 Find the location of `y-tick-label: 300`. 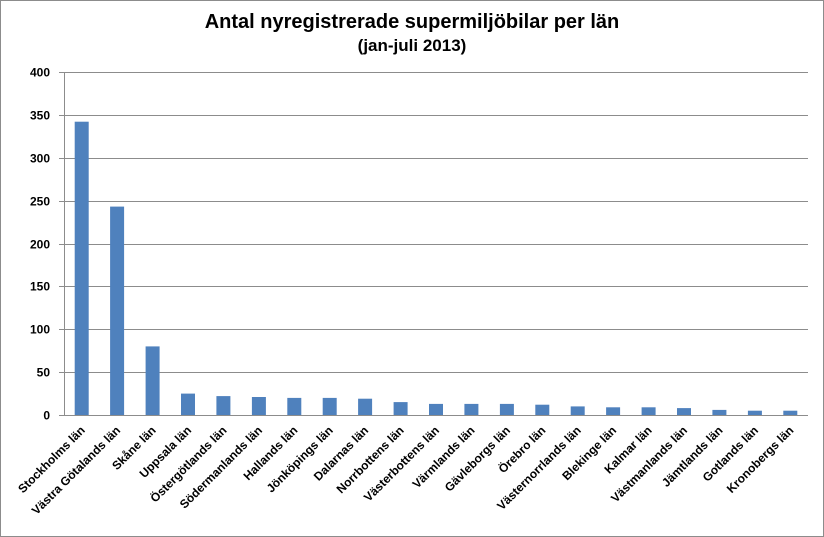

y-tick-label: 300 is located at coordinates (40, 159).